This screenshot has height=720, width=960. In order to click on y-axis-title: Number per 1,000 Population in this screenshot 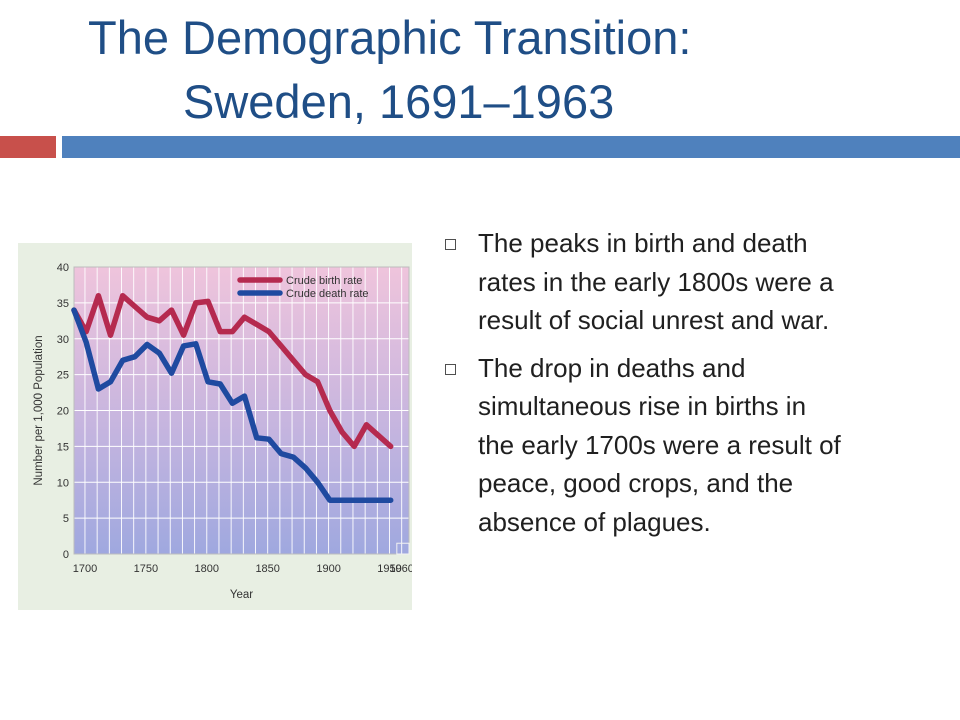, I will do `click(39, 410)`.